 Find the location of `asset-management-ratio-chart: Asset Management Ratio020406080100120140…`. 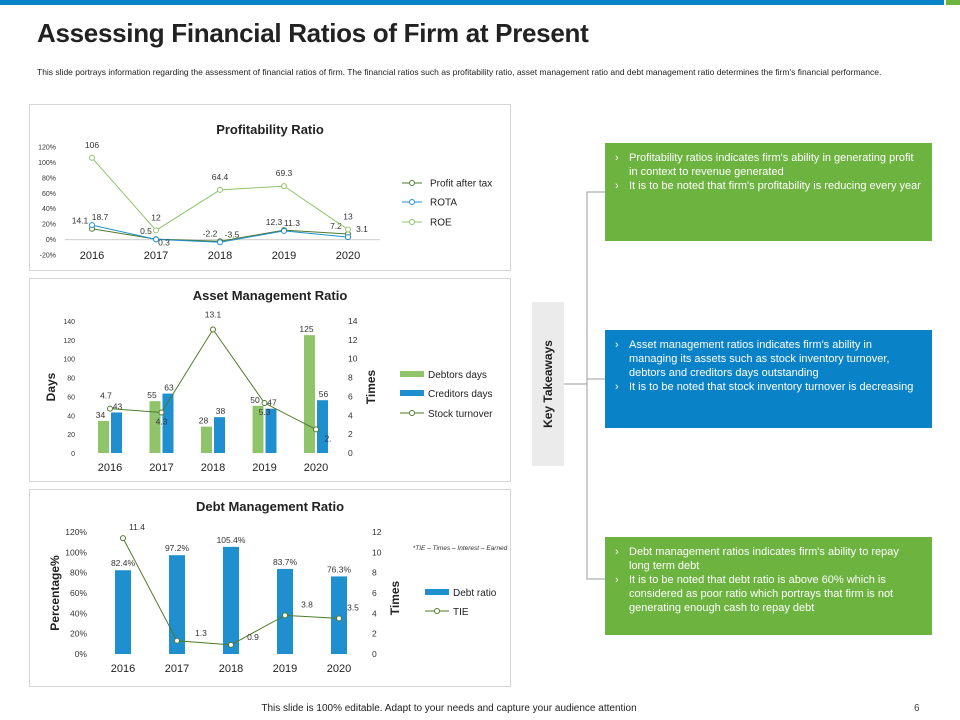

asset-management-ratio-chart: Asset Management Ratio020406080100120140… is located at coordinates (268, 381).